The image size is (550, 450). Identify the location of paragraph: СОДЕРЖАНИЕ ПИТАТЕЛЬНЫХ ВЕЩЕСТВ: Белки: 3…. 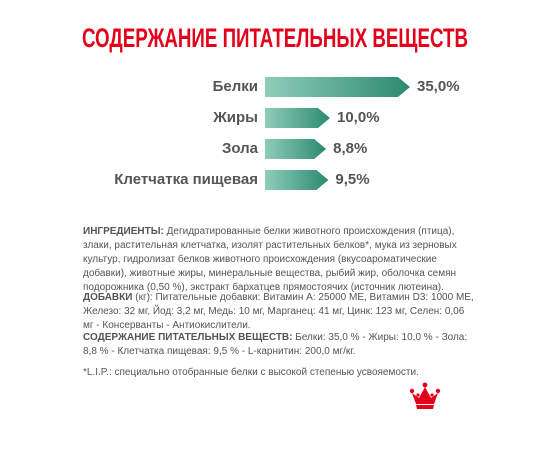
(279, 345).